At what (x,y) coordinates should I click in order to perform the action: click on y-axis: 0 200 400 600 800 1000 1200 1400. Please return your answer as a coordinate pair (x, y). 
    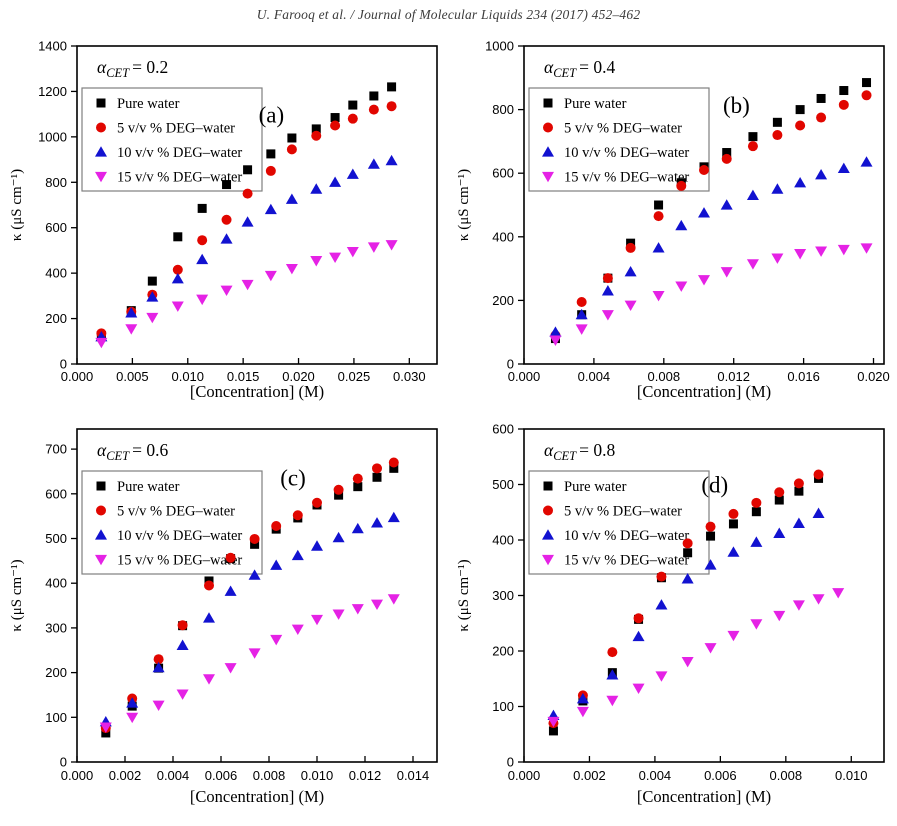
    Looking at the image, I should click on (57, 205).